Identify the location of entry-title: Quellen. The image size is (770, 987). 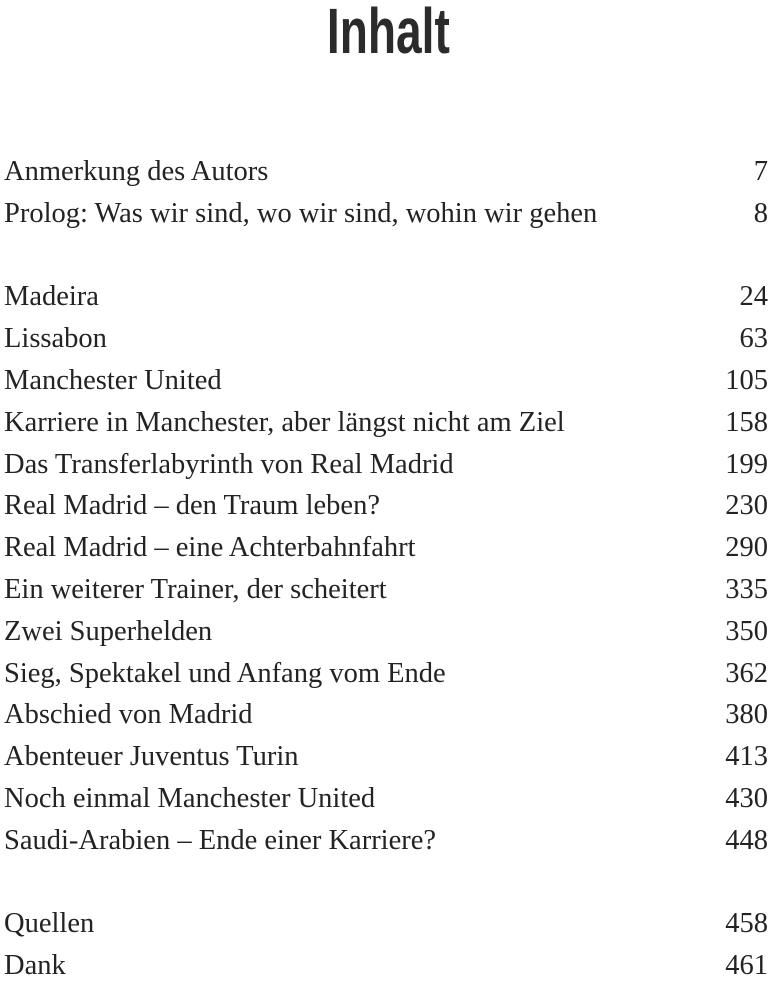
(49, 924).